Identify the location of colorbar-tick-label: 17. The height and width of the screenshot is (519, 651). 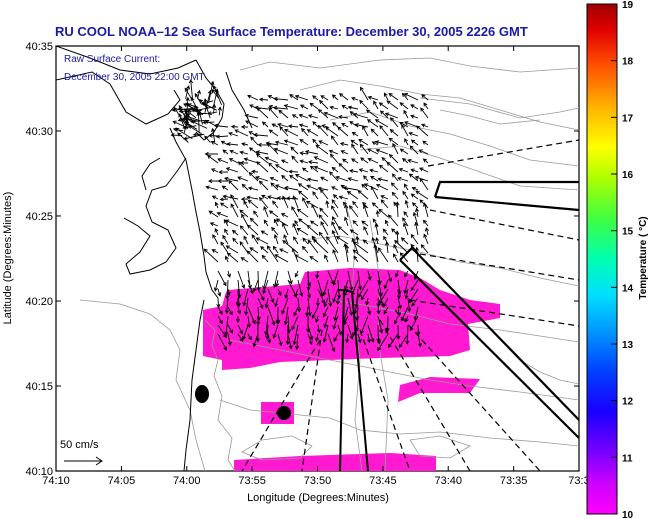
(628, 118).